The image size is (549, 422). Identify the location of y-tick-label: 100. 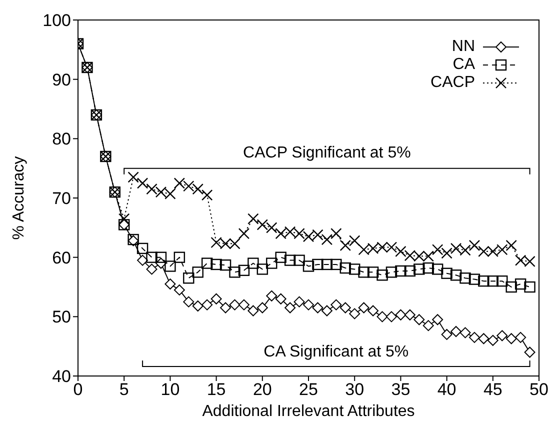
(56, 20).